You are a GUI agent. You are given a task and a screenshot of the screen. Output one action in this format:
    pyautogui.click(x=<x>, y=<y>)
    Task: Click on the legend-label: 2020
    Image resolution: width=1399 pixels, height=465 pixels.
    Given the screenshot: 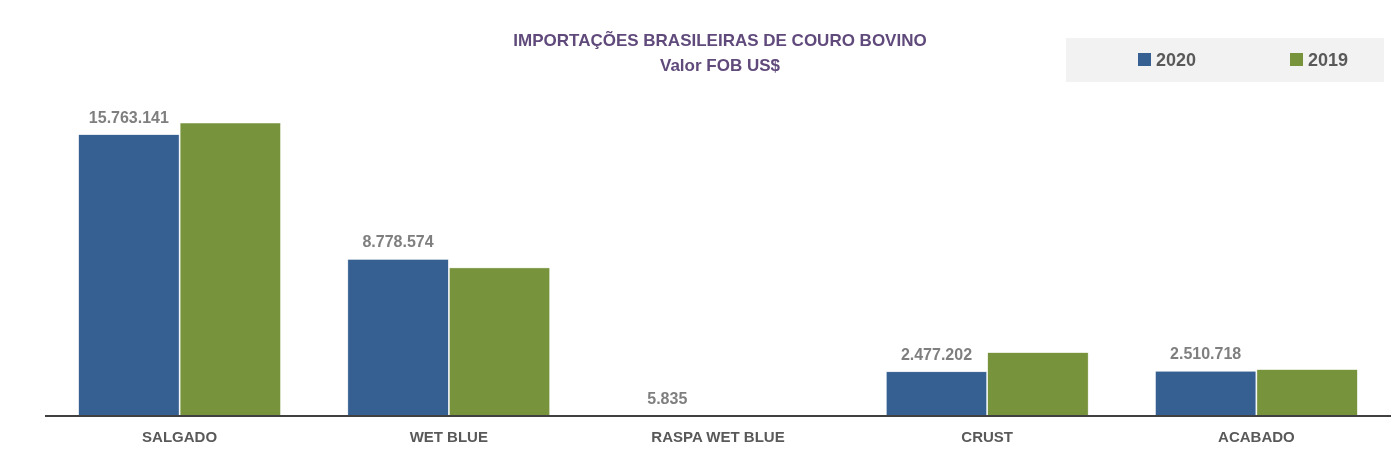 What is the action you would take?
    pyautogui.click(x=1176, y=60)
    